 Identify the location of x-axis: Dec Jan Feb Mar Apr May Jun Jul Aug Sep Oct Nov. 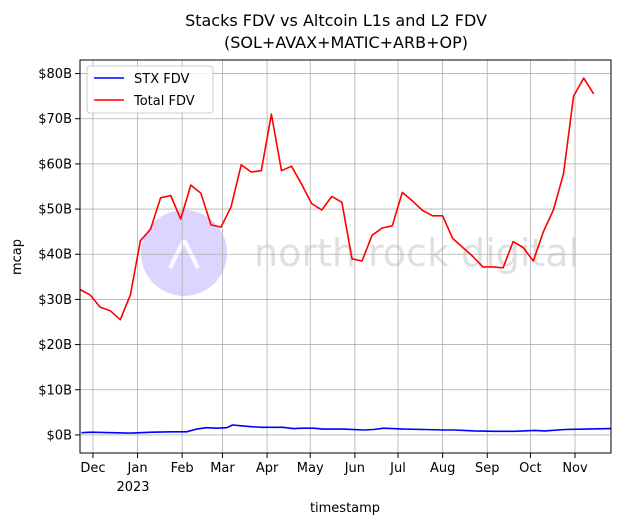
(334, 464).